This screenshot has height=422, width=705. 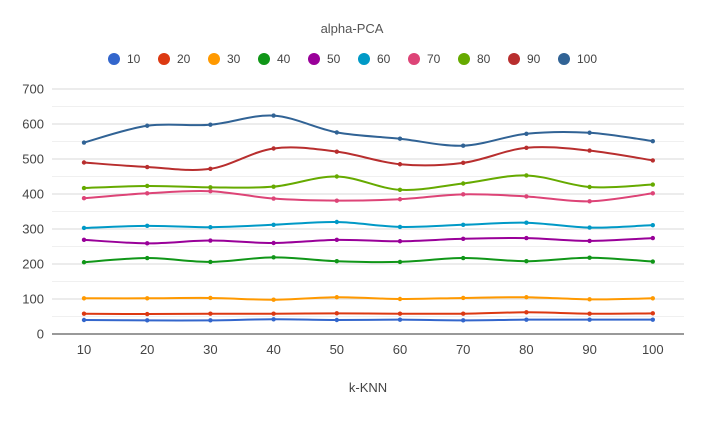 What do you see at coordinates (524, 59) in the screenshot?
I see `legend-item-90: 90` at bounding box center [524, 59].